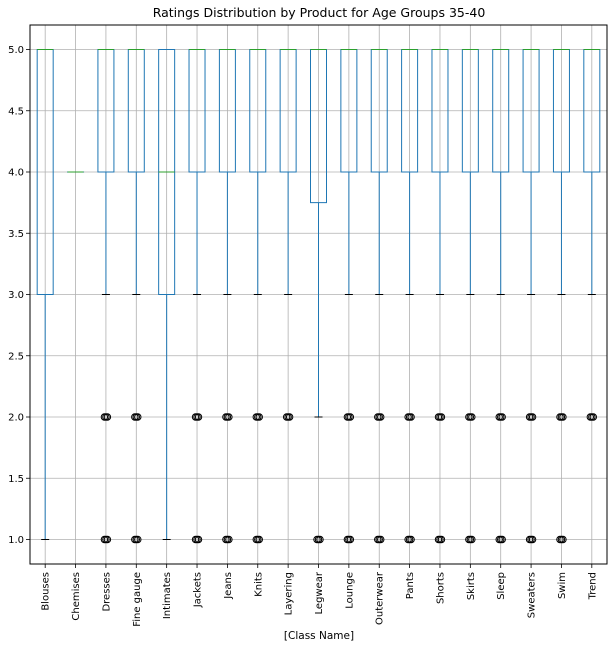 The width and height of the screenshot is (616, 651). I want to click on x-tick-label: Lounge, so click(349, 590).